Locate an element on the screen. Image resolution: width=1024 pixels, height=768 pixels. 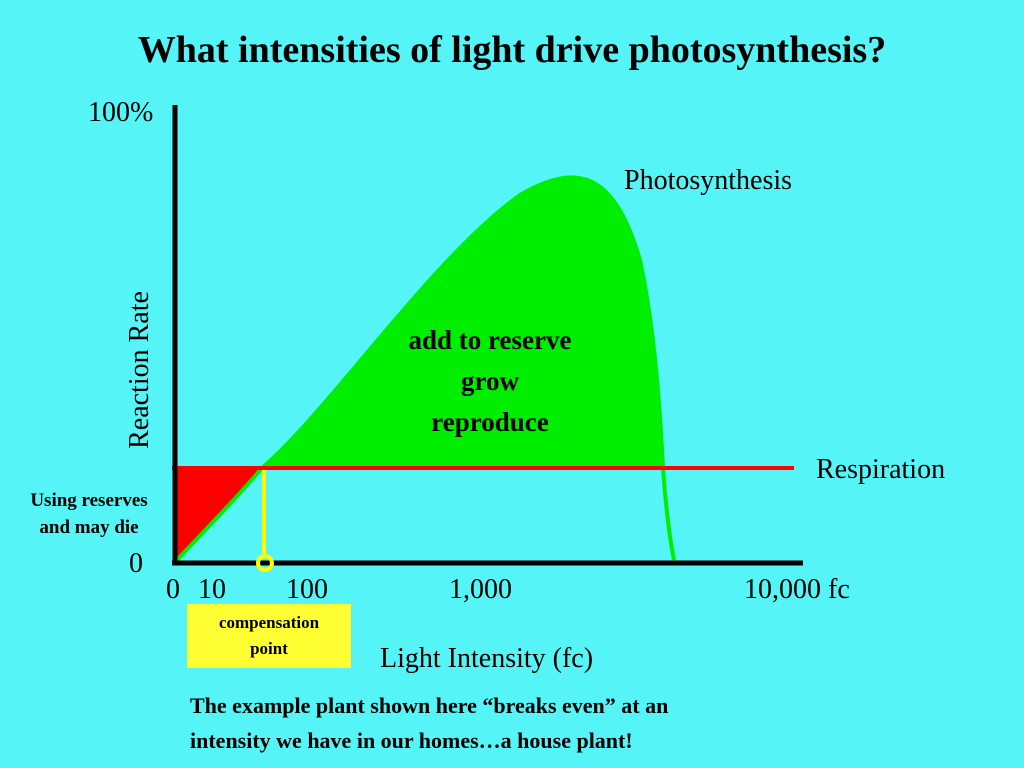
surplus-annotation-line: add to reserve is located at coordinates (490, 340).